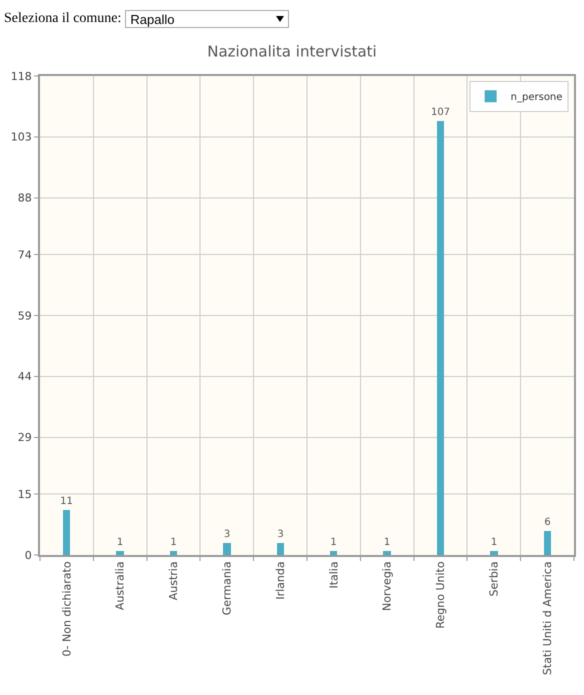 The height and width of the screenshot is (695, 584). What do you see at coordinates (547, 522) in the screenshot?
I see `data-label: 6` at bounding box center [547, 522].